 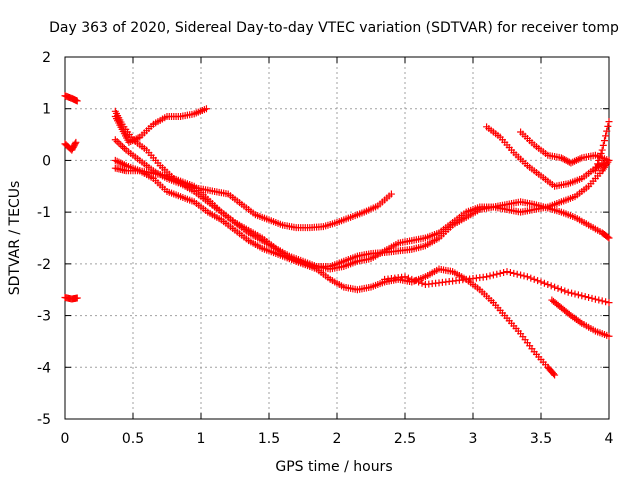 What do you see at coordinates (46, 161) in the screenshot?
I see `y-tick-label: 0` at bounding box center [46, 161].